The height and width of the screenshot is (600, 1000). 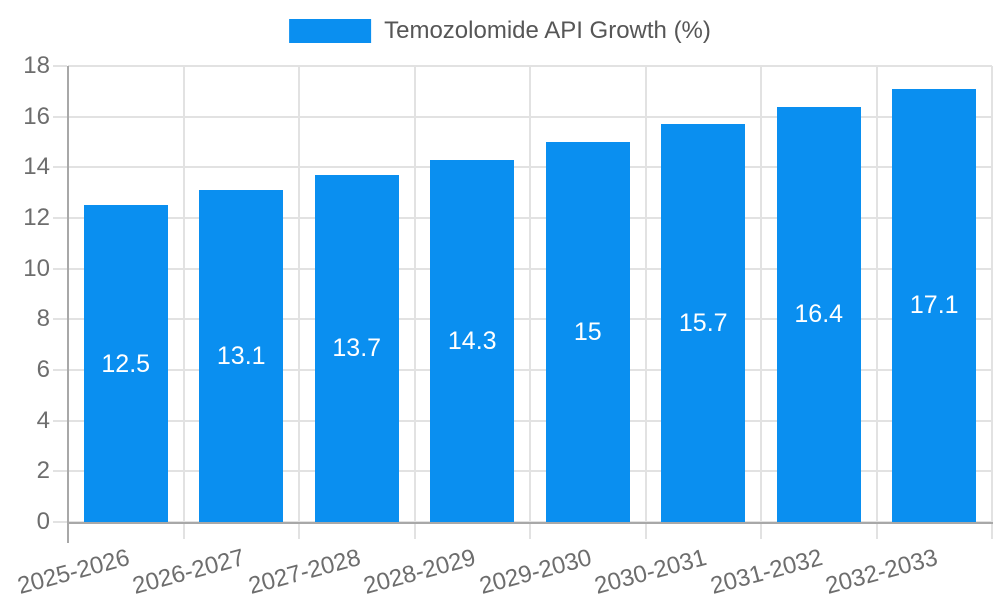 I want to click on x-axis-label: 2027-2028, so click(x=304, y=572).